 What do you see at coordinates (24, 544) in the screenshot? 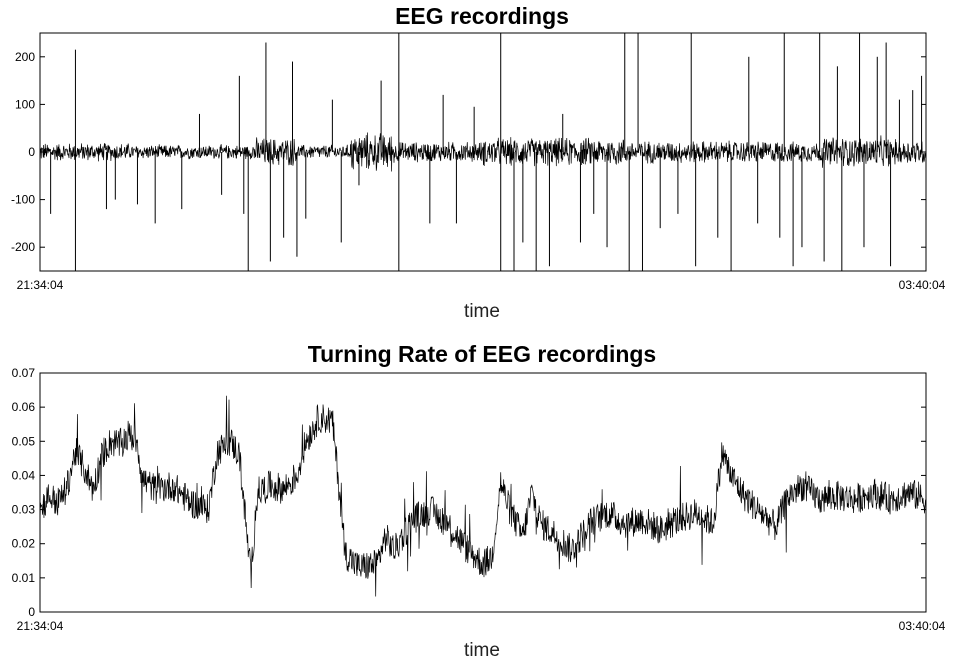
I see `turning-rate-y-tick-label: 0.02` at bounding box center [24, 544].